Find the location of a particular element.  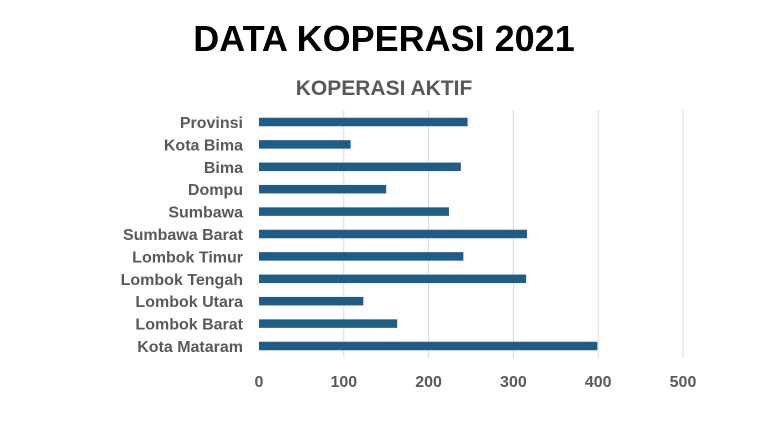

x-tick-label: 200 is located at coordinates (428, 382).